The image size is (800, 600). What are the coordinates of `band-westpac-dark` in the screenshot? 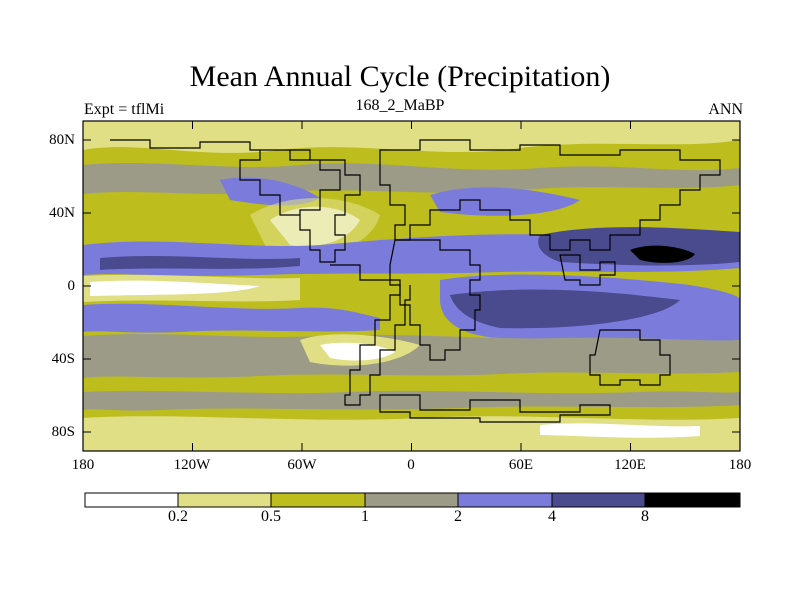 It's located at (639, 246).